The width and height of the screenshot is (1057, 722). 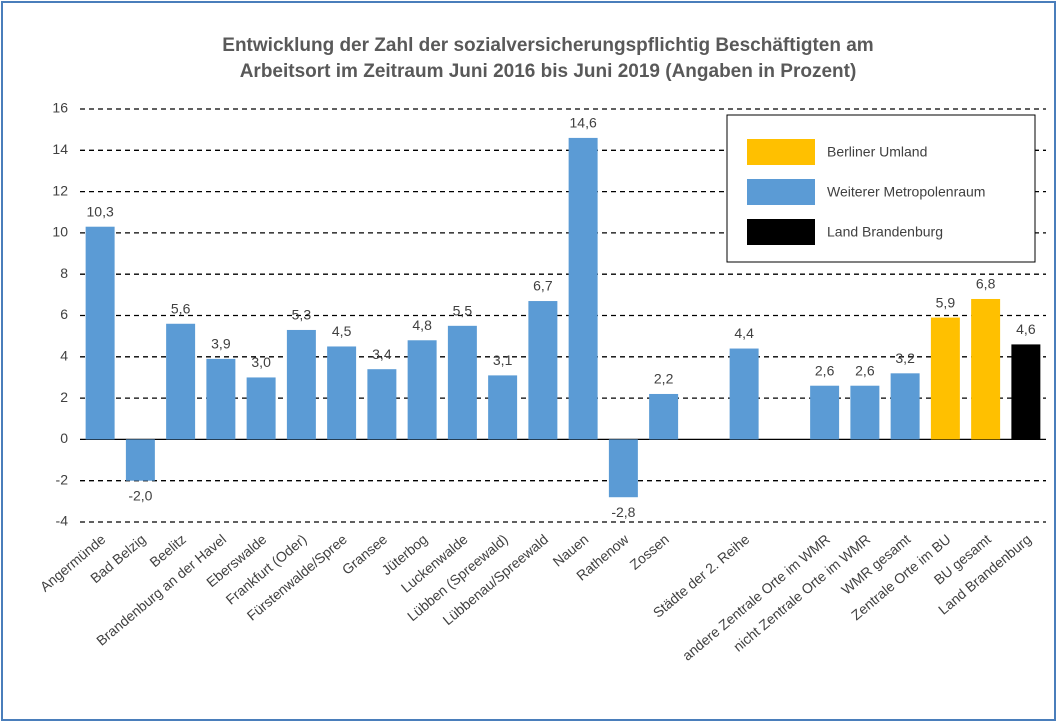 What do you see at coordinates (64, 356) in the screenshot?
I see `y-tick-label: 4` at bounding box center [64, 356].